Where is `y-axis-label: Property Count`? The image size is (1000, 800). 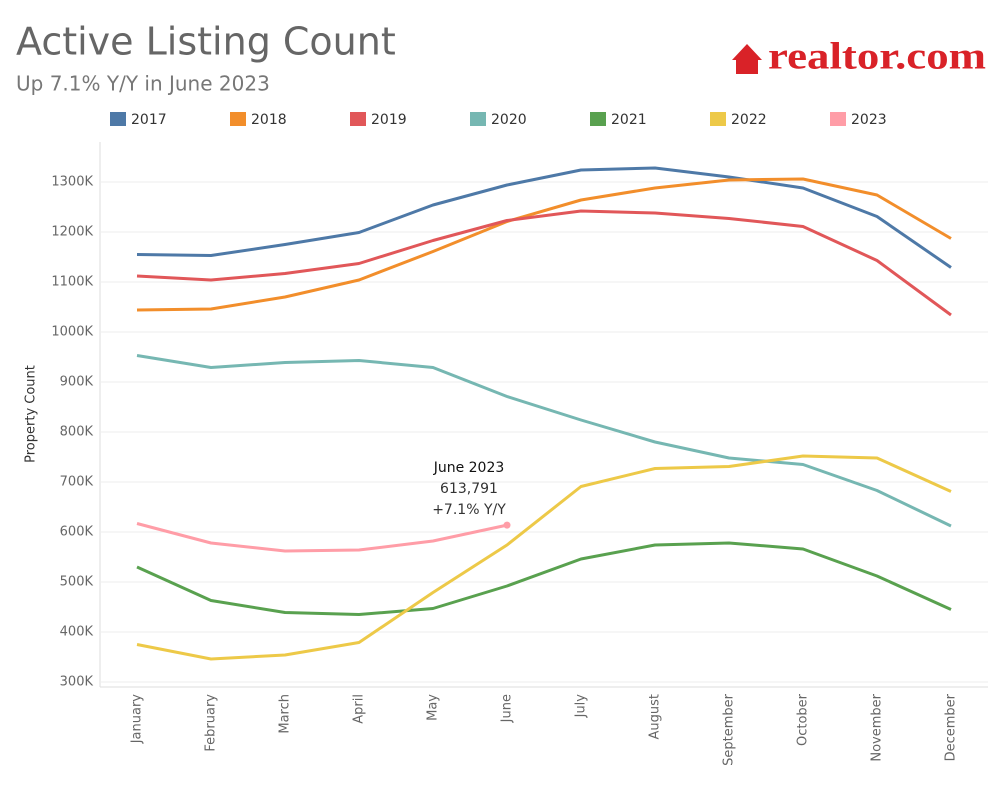 y-axis-label: Property Count is located at coordinates (31, 414).